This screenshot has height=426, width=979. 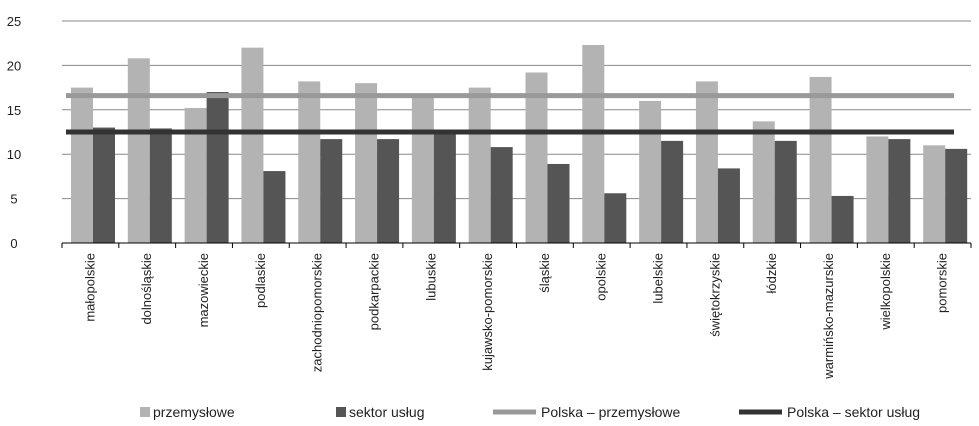 I want to click on y-tick-label: 10, so click(x=14, y=154).